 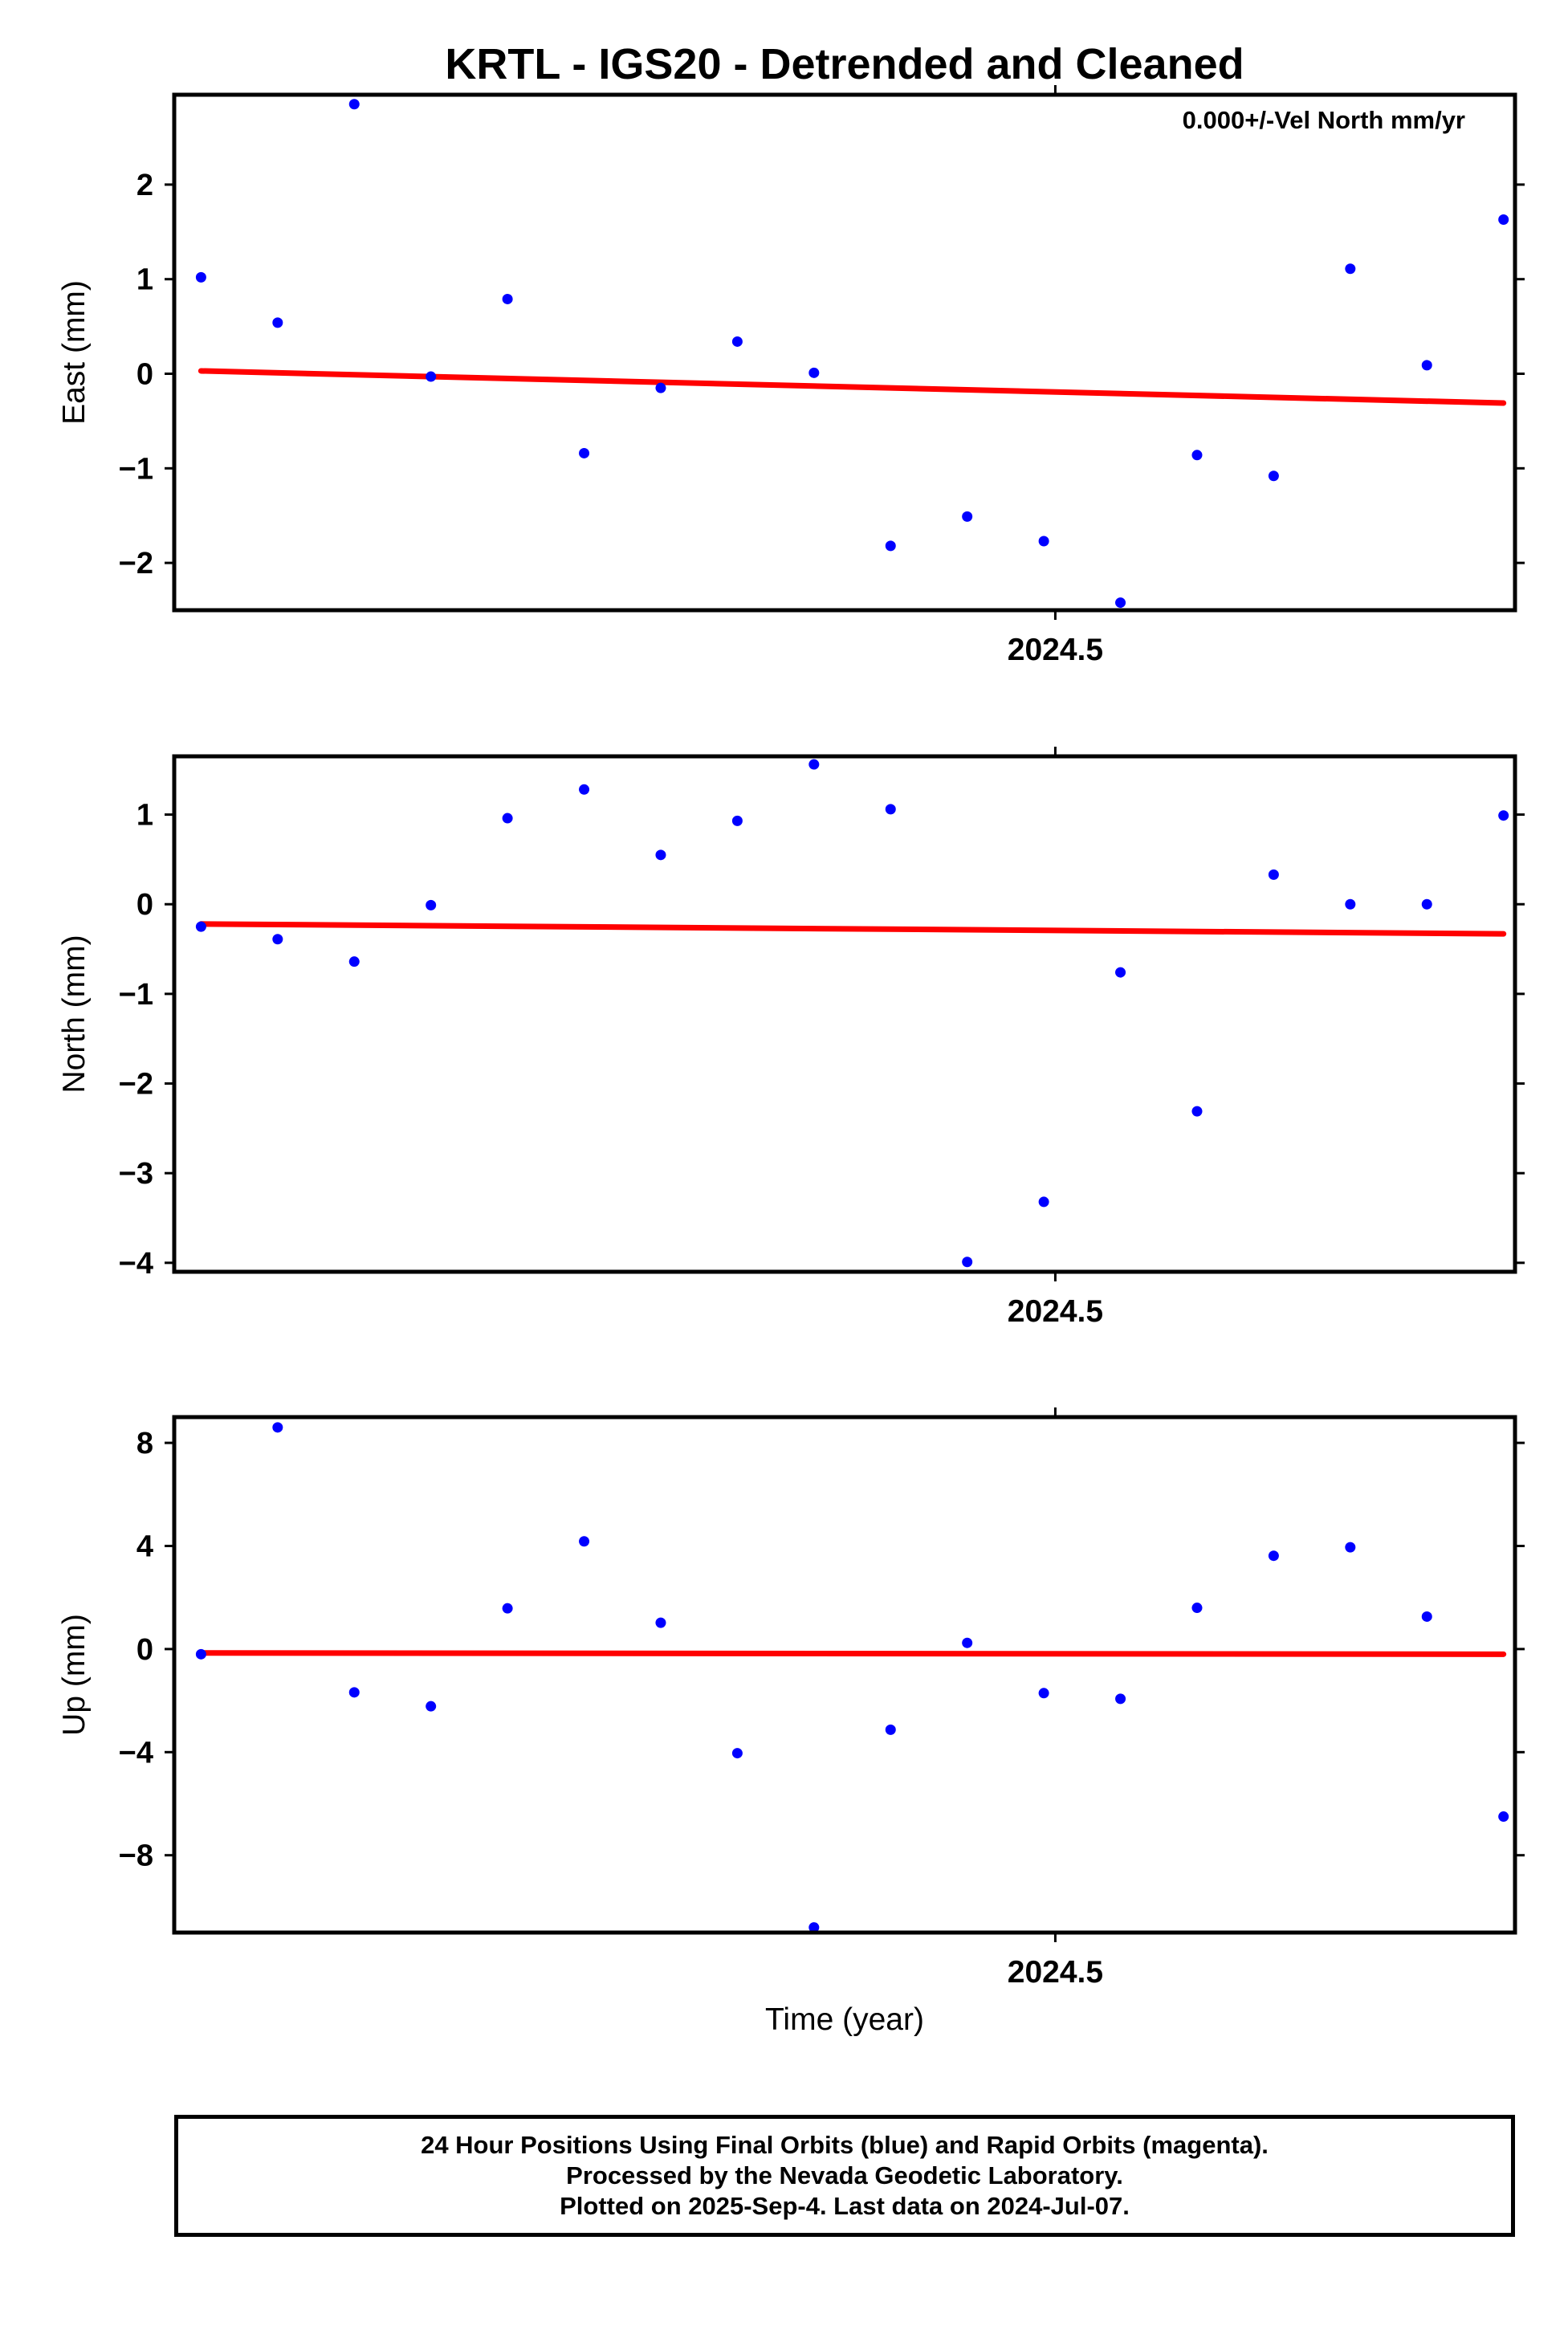 I want to click on y-tick-label-east: 1, so click(x=144, y=280).